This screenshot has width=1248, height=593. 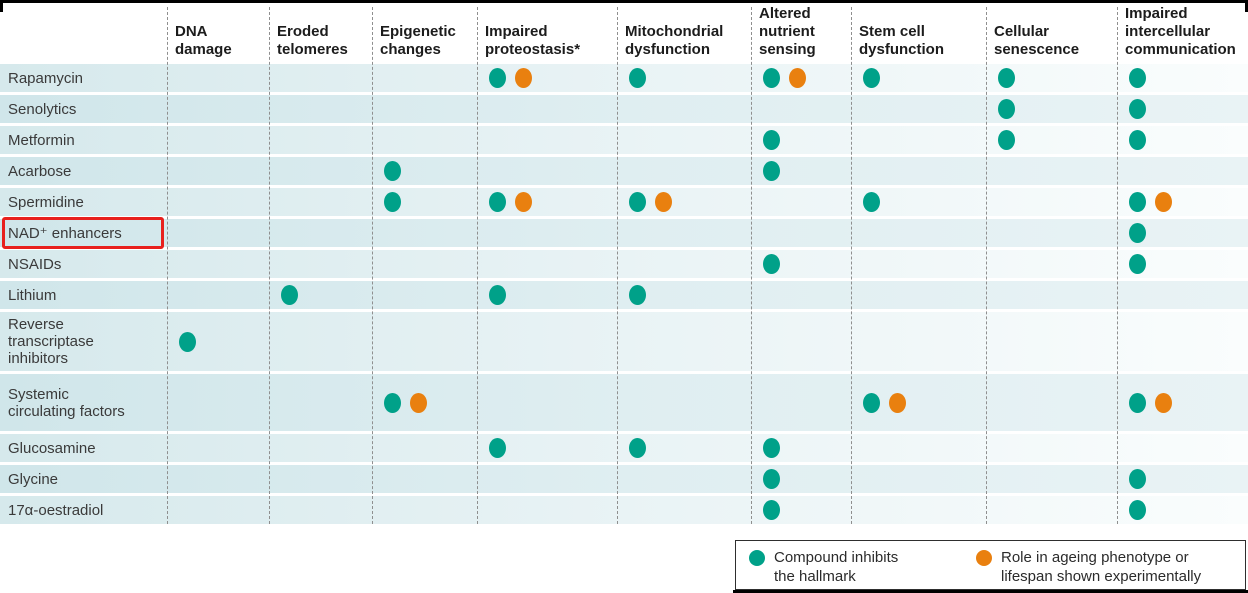 I want to click on column-header-eroded_telomeres: Eroded telomeres, so click(x=312, y=40).